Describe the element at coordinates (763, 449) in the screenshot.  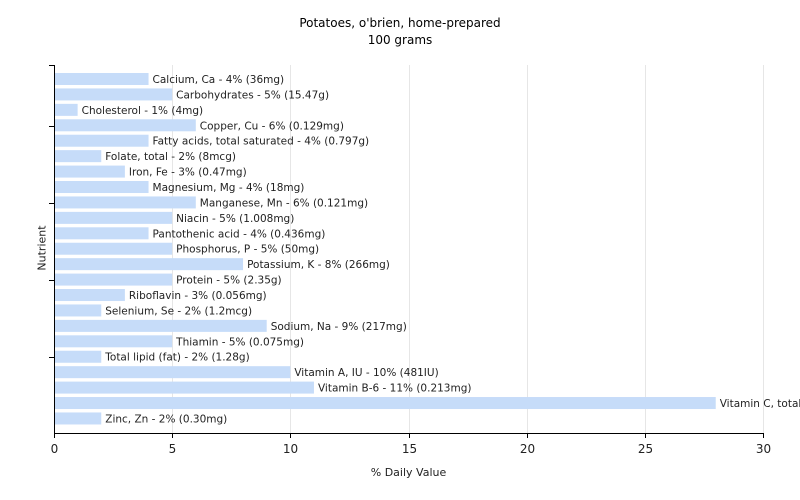
I see `x-tick-label: 30` at that location.